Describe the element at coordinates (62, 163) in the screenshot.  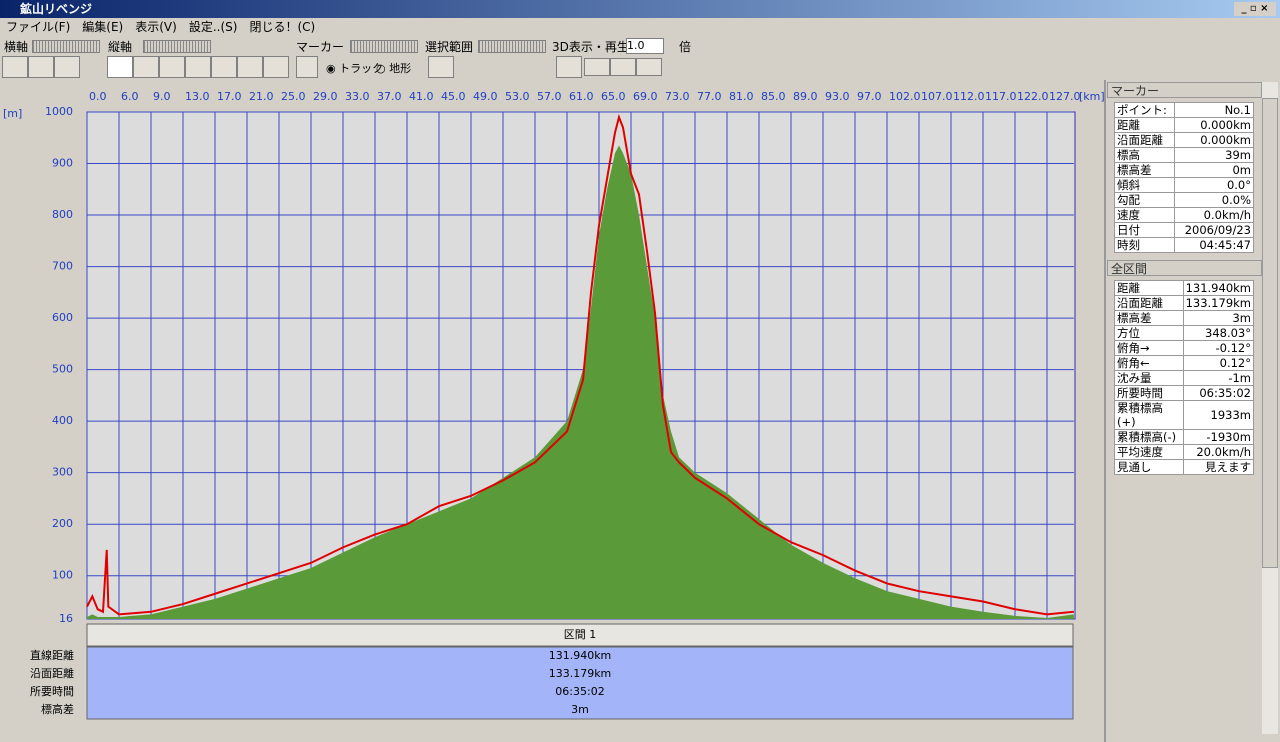
I see `y-tick-label: 900` at that location.